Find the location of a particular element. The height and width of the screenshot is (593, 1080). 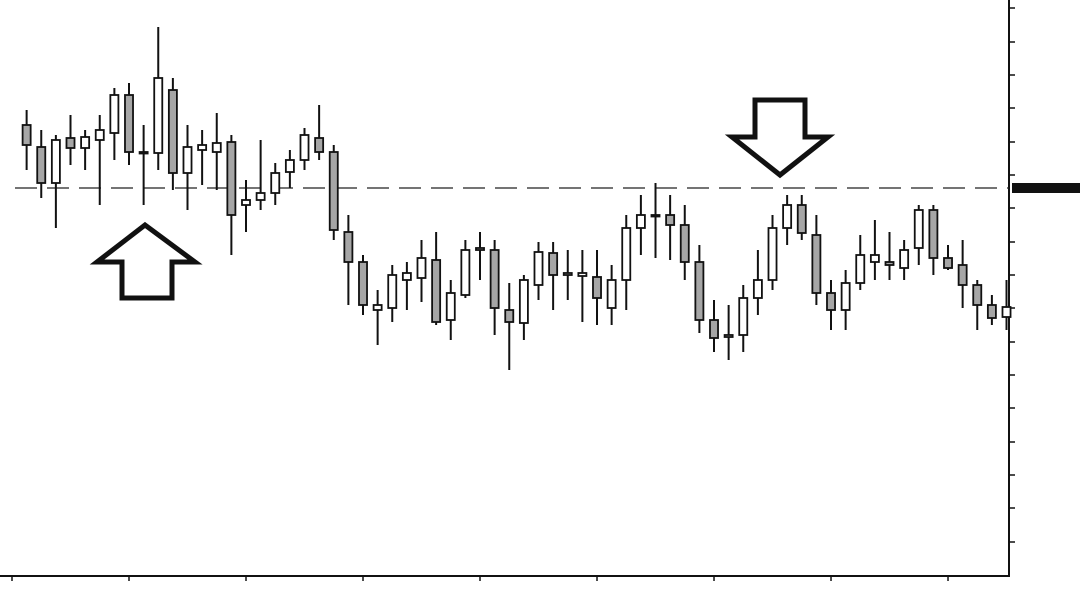

down-arrow is located at coordinates (780, 138).